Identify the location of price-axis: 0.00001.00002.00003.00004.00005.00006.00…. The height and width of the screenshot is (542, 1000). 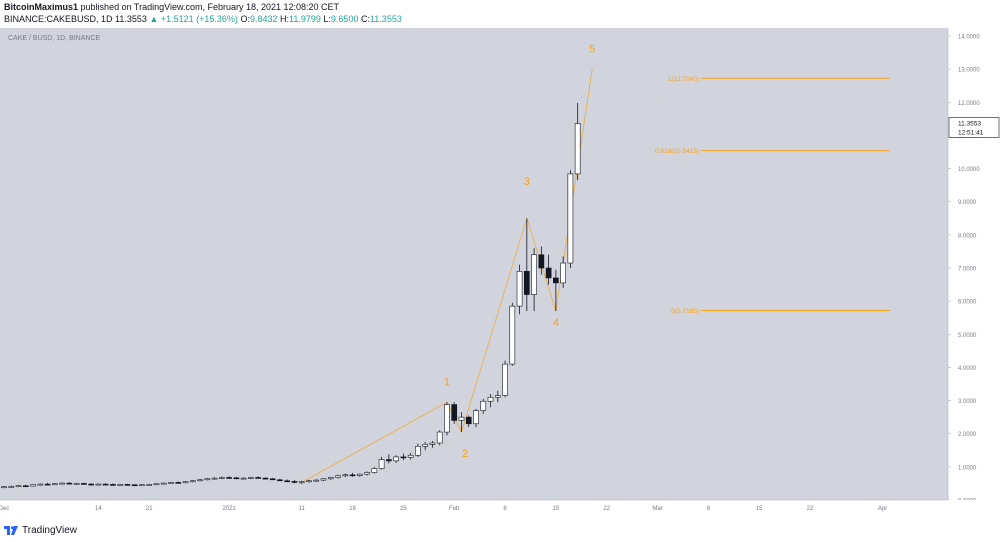
(973, 271).